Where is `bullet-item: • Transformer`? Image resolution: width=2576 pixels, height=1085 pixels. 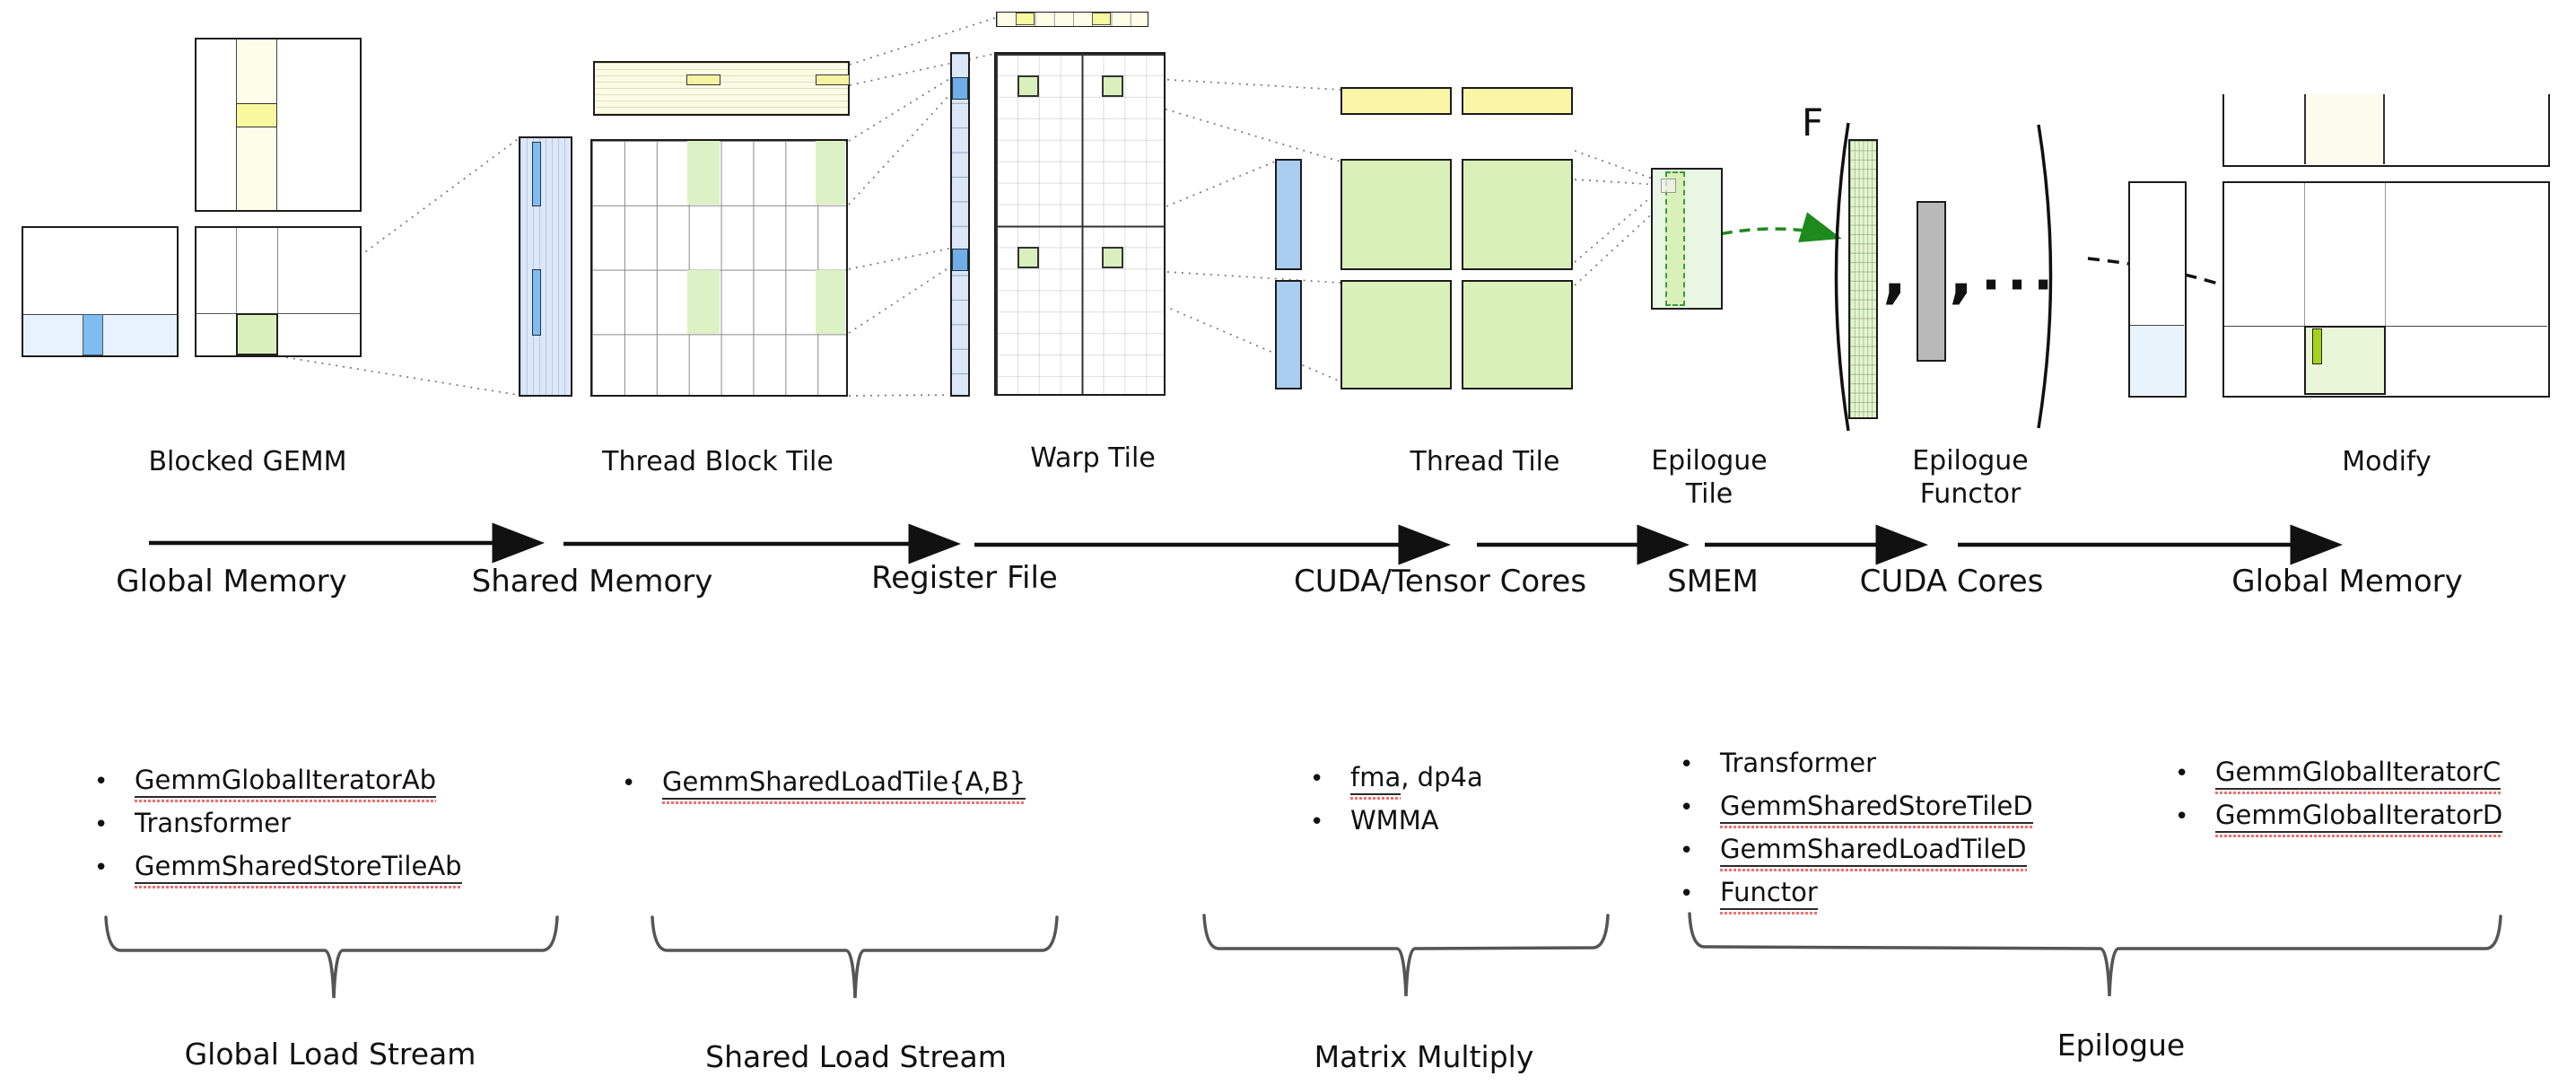 bullet-item: • Transformer is located at coordinates (1857, 770).